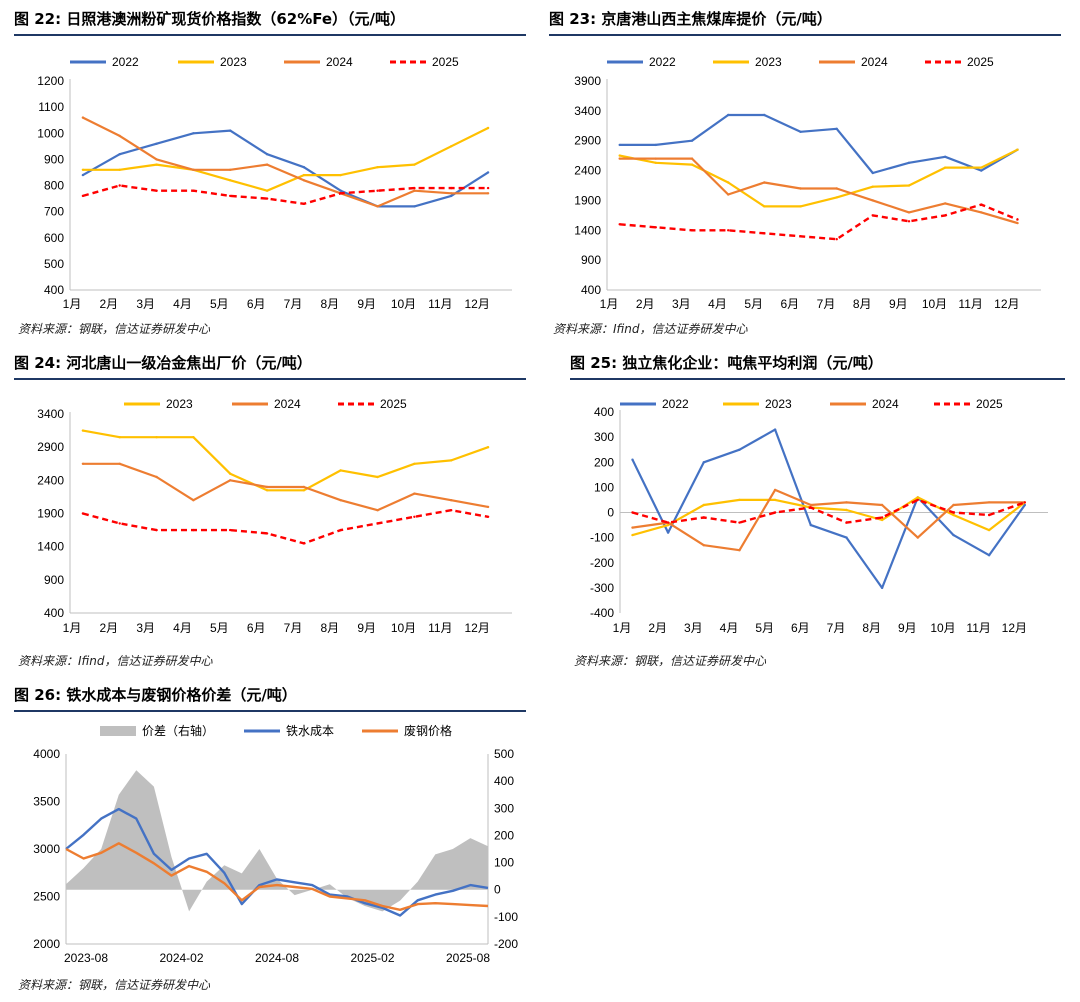 This screenshot has height=1002, width=1080. I want to click on right-tick-label: -100, so click(506, 917).